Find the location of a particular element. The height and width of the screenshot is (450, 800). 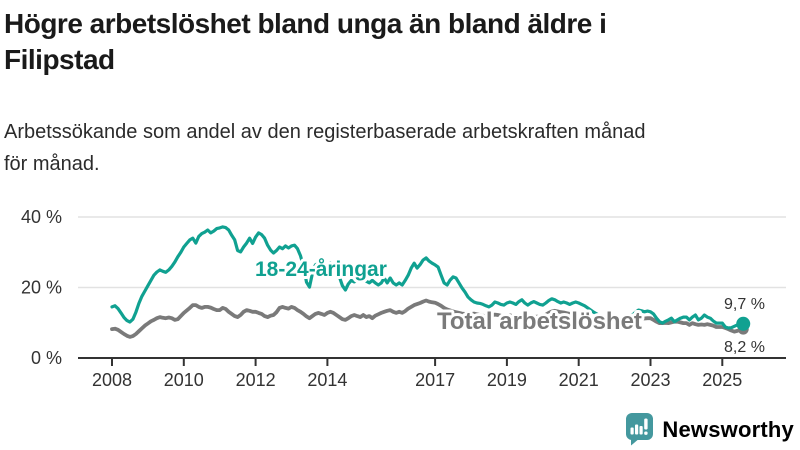

end-value-label-youth: 9,7 % is located at coordinates (744, 304).